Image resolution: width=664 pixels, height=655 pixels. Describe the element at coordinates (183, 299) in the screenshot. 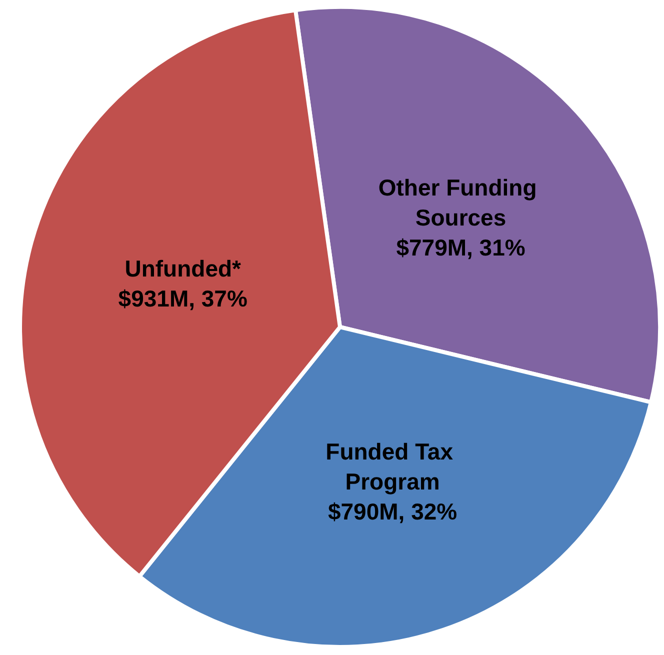

I see `data-label: $931M, 37%` at that location.